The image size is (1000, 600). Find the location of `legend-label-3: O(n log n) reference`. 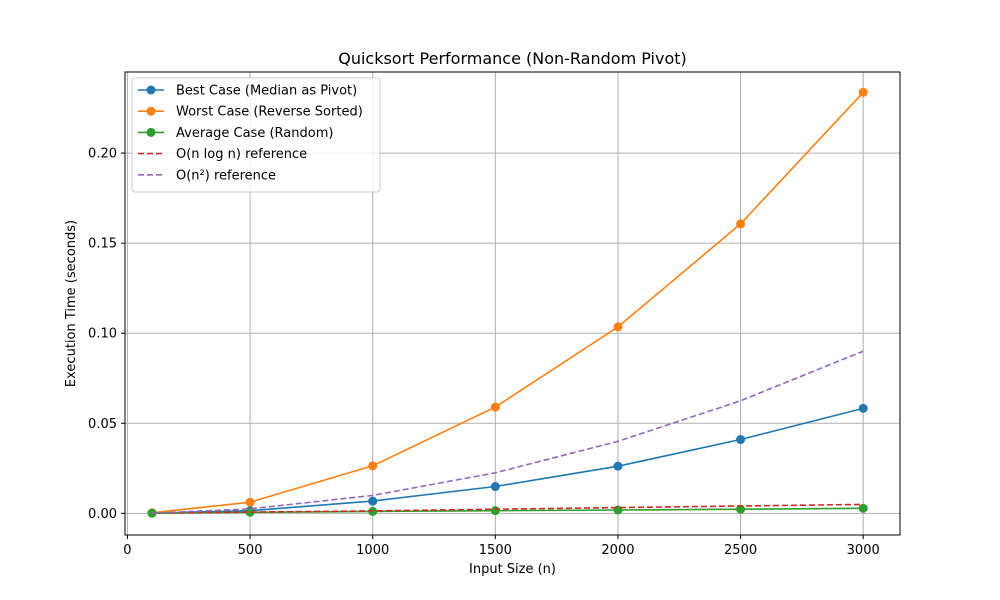

legend-label-3: O(n log n) reference is located at coordinates (241, 154).